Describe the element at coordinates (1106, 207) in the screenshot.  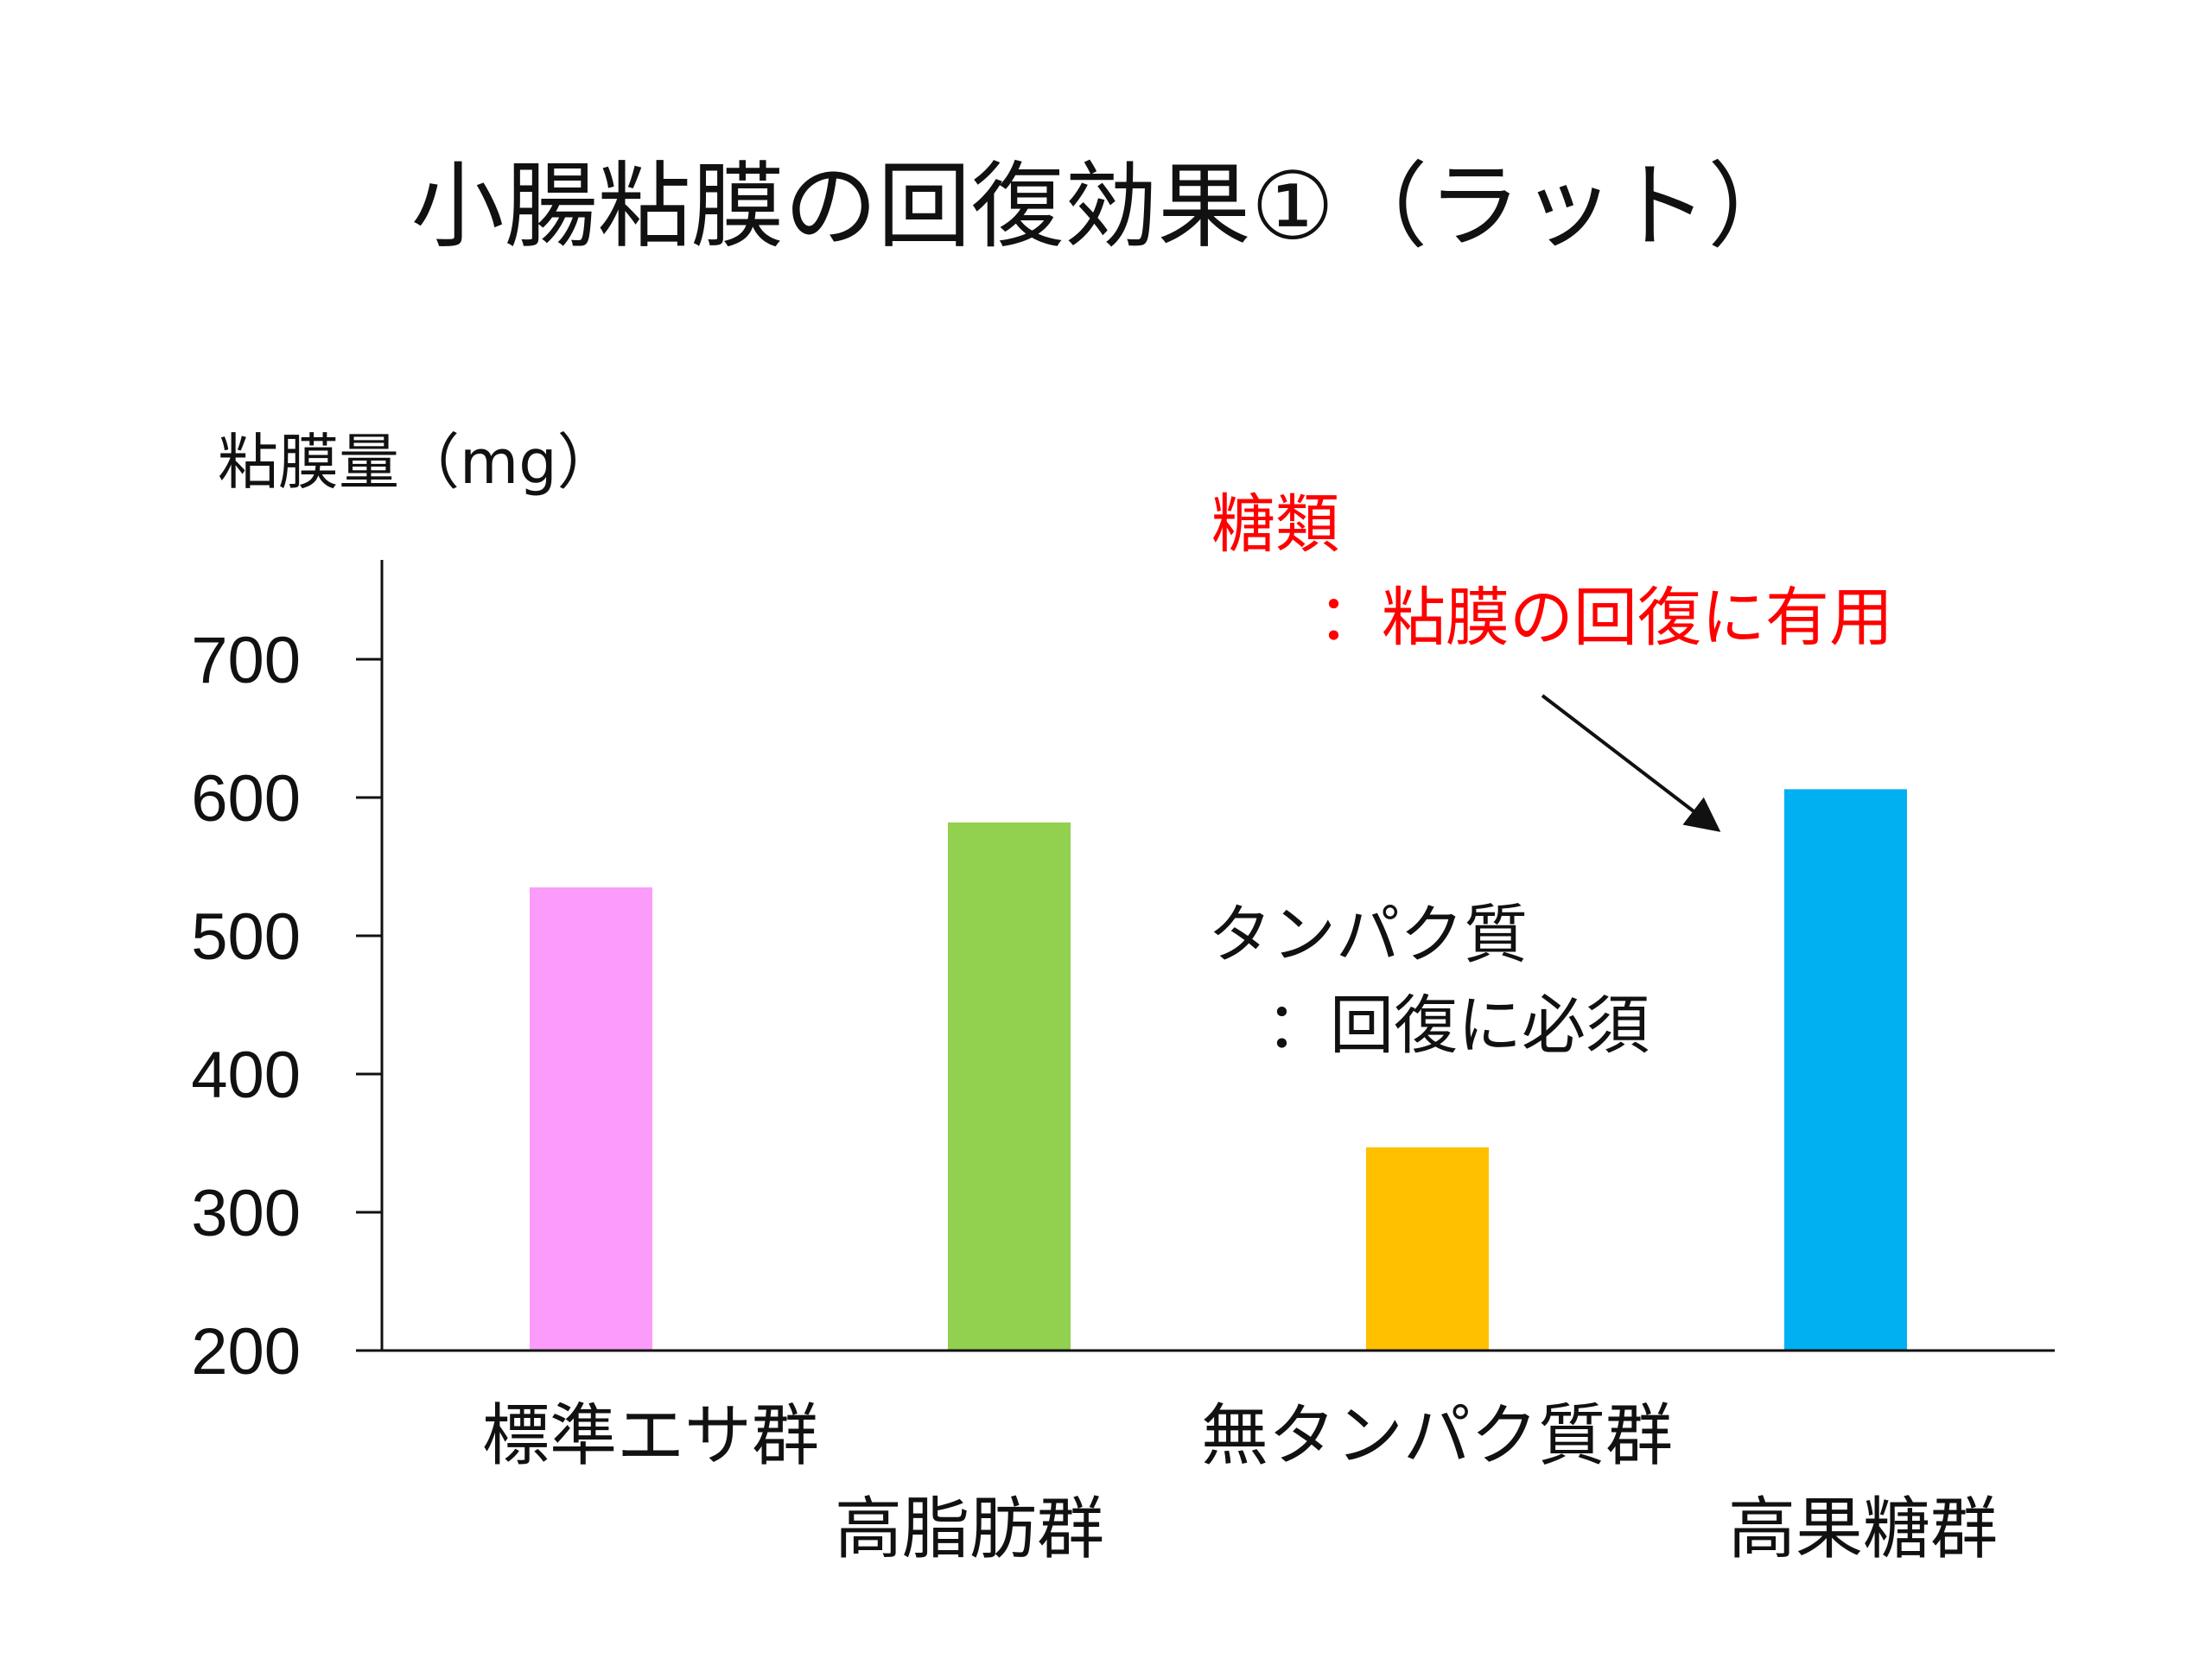
I see `slide-title: 小腸粘膜の回復効果①（ラット）` at that location.